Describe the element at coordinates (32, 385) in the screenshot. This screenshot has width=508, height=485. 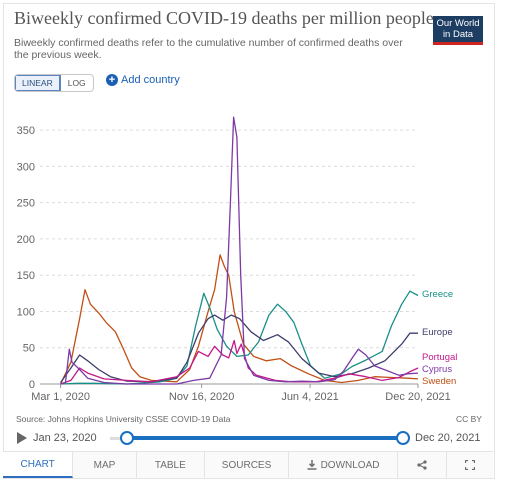
I see `y-tick-label: 0` at that location.